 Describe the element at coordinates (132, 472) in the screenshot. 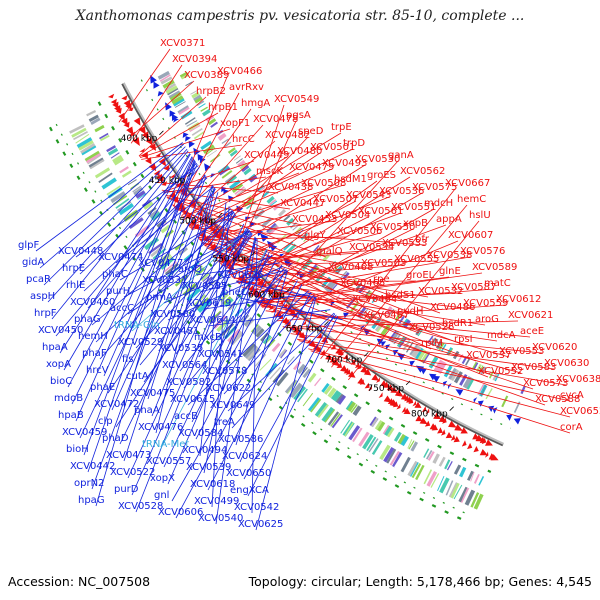

I see `gene-label: XCV0522` at that location.